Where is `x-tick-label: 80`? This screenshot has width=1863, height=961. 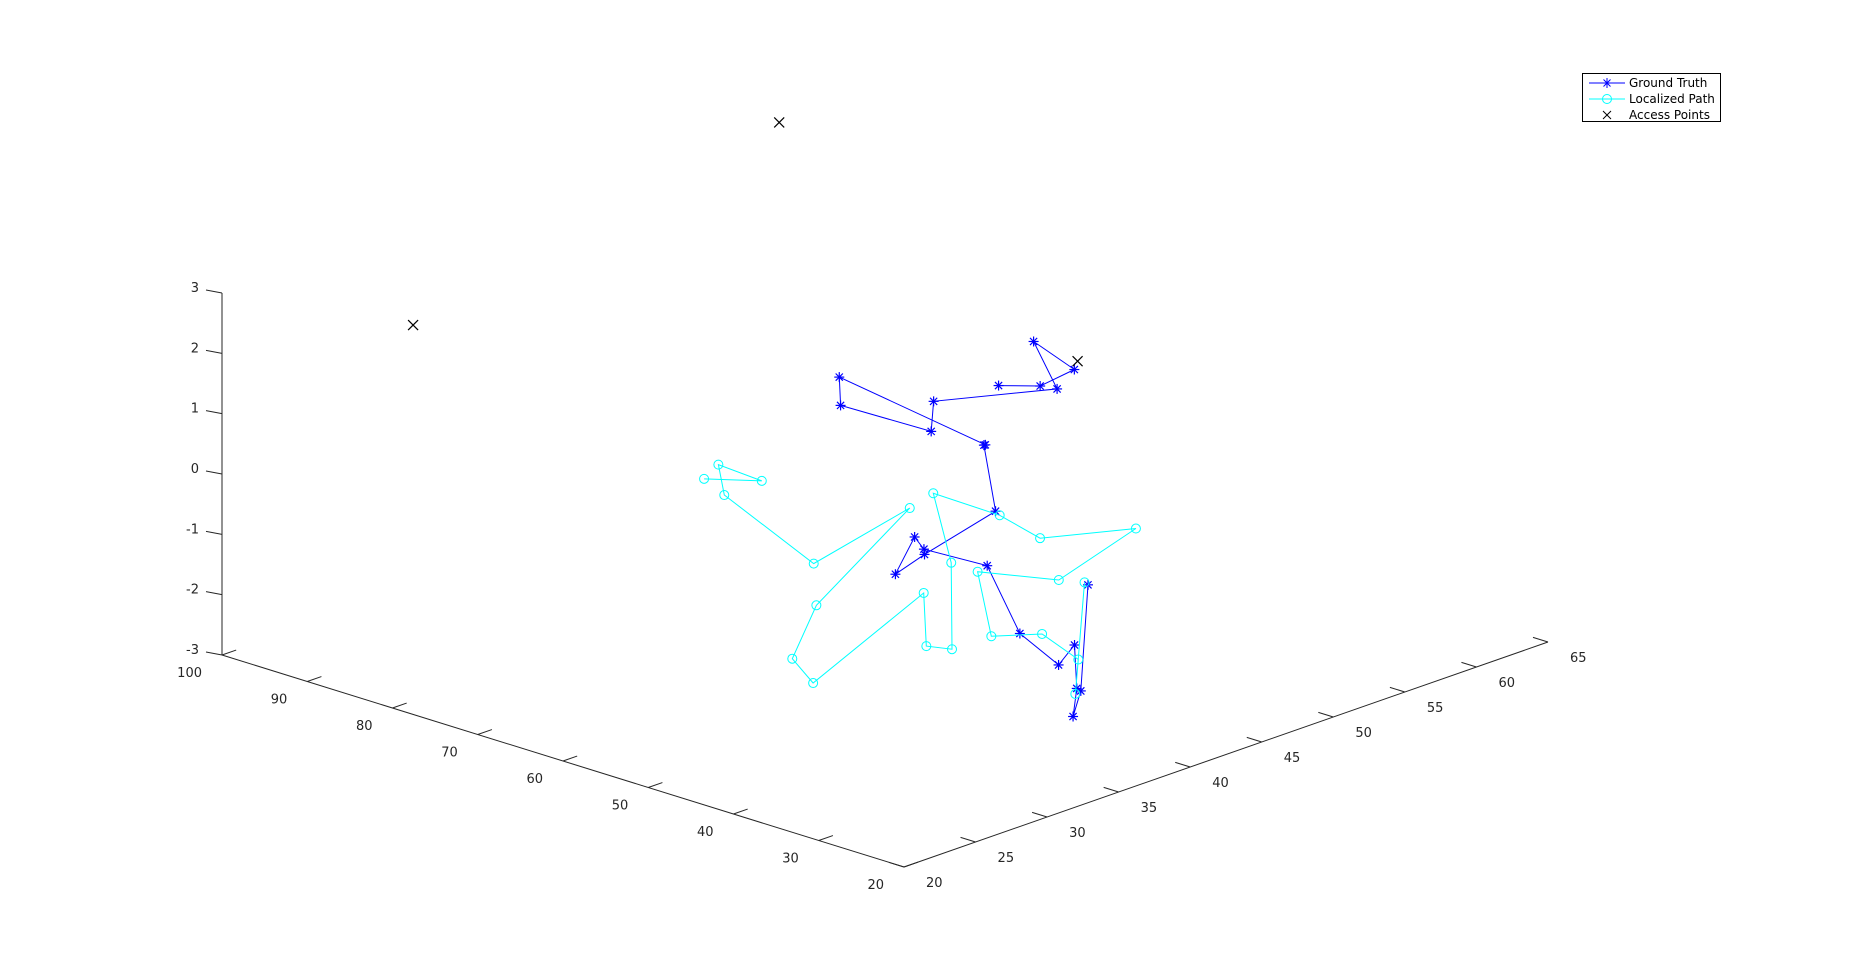 x-tick-label: 80 is located at coordinates (364, 726).